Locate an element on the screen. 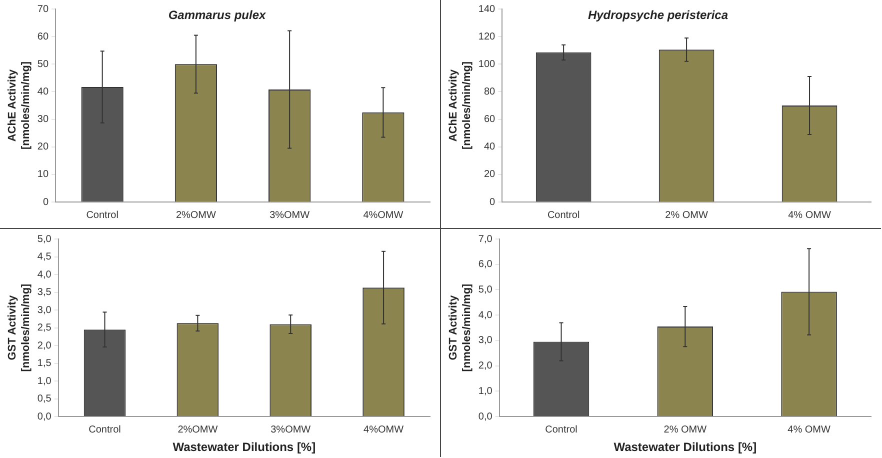 The height and width of the screenshot is (458, 882). y-tick-label: 30 is located at coordinates (43, 120).